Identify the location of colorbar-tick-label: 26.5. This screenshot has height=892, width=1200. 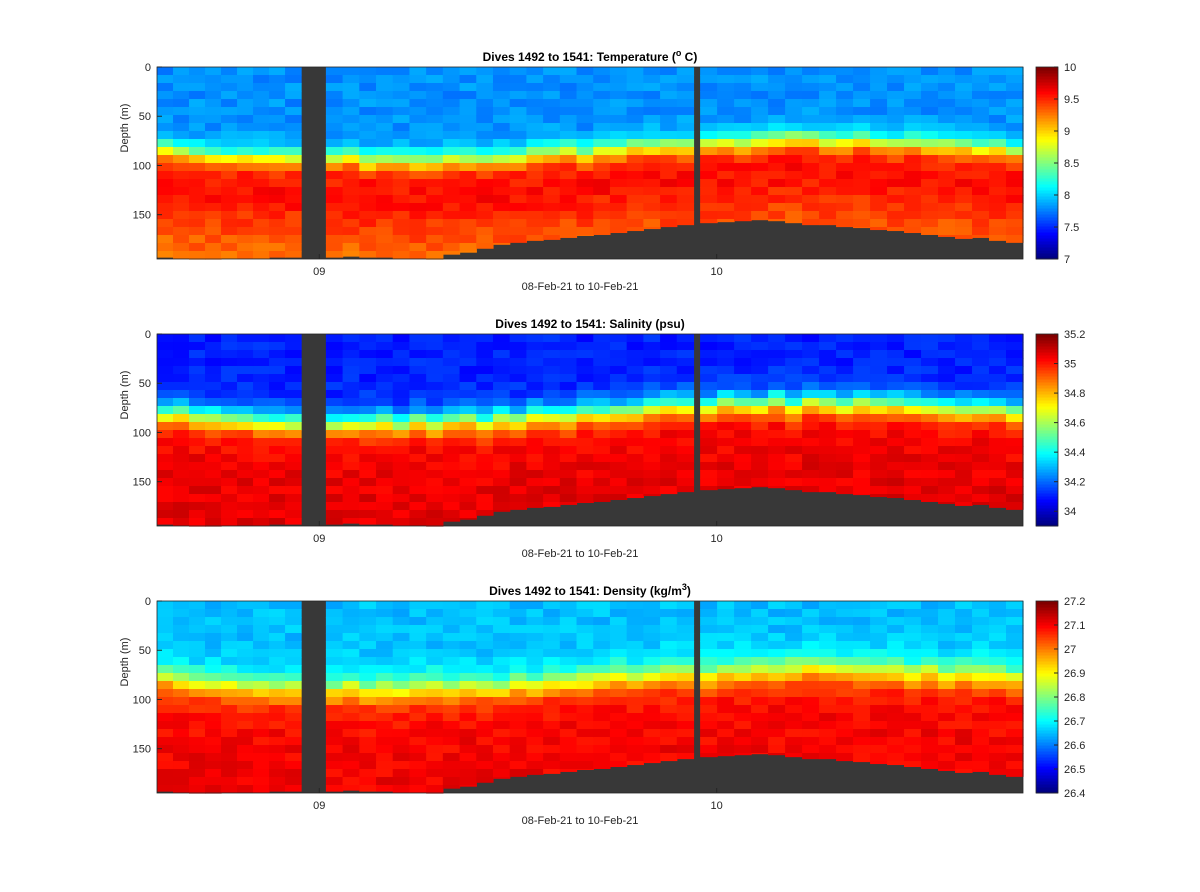
(1074, 770).